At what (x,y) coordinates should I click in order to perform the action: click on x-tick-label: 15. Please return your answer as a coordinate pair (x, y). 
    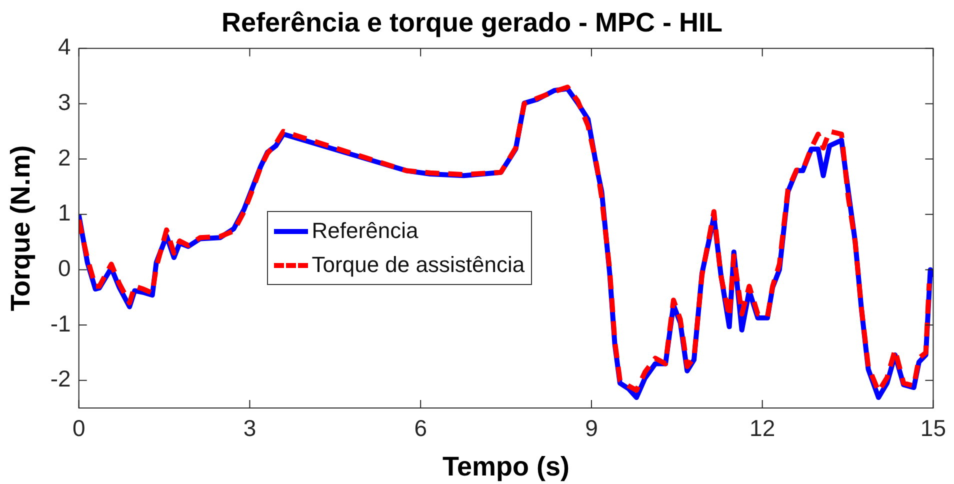
    Looking at the image, I should click on (933, 428).